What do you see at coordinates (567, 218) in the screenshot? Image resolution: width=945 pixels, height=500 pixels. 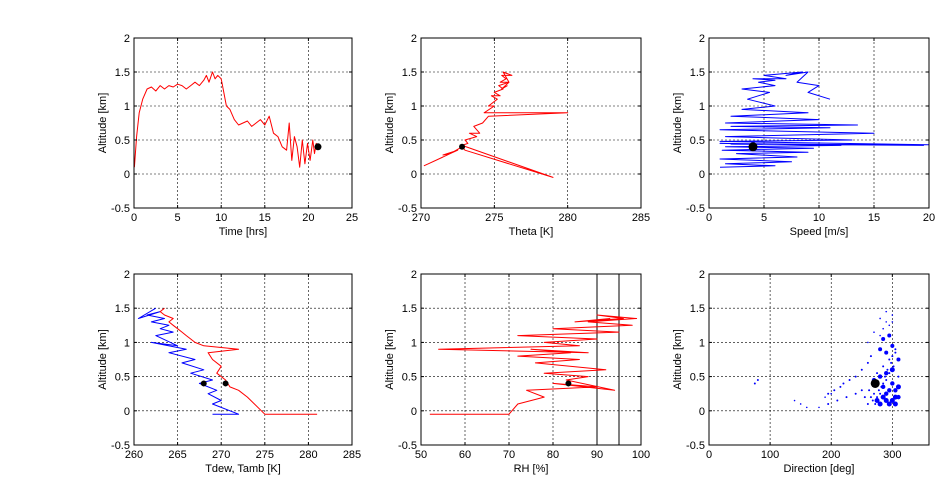 I see `x-tick-label: 280` at bounding box center [567, 218].